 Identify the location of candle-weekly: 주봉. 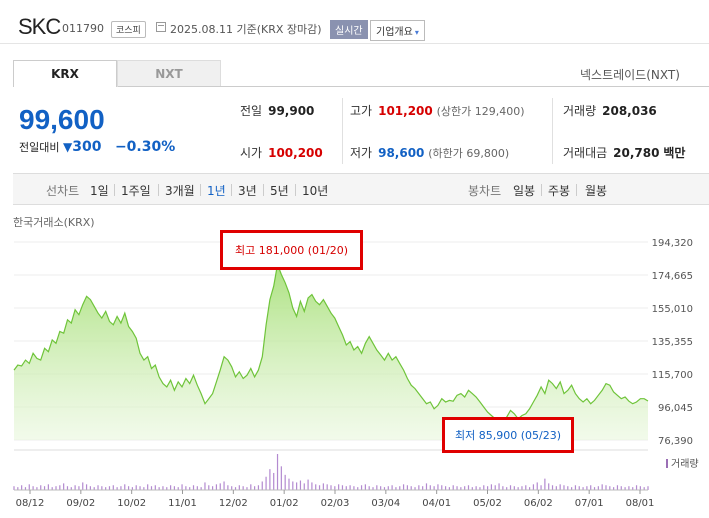
(559, 191).